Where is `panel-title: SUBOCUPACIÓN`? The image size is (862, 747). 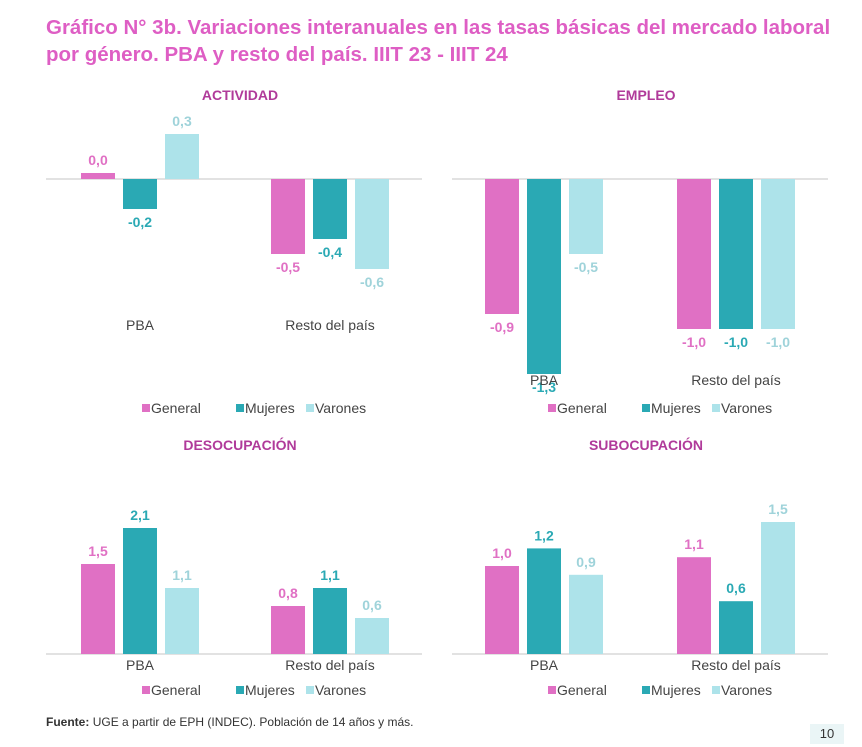 panel-title: SUBOCUPACIÓN is located at coordinates (646, 444).